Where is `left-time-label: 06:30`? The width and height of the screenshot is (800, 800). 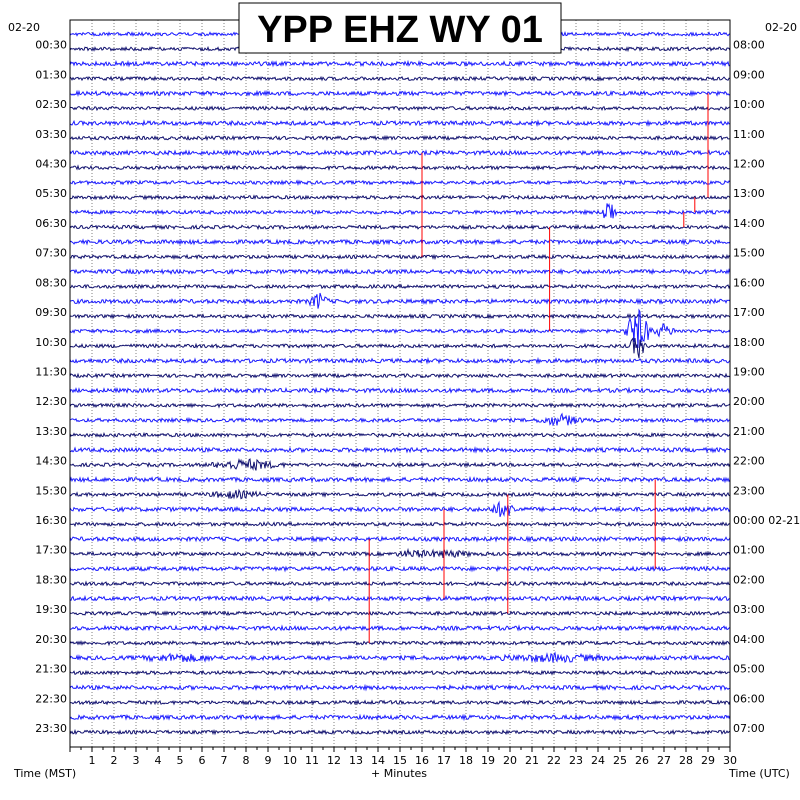 left-time-label: 06:30 is located at coordinates (51, 223).